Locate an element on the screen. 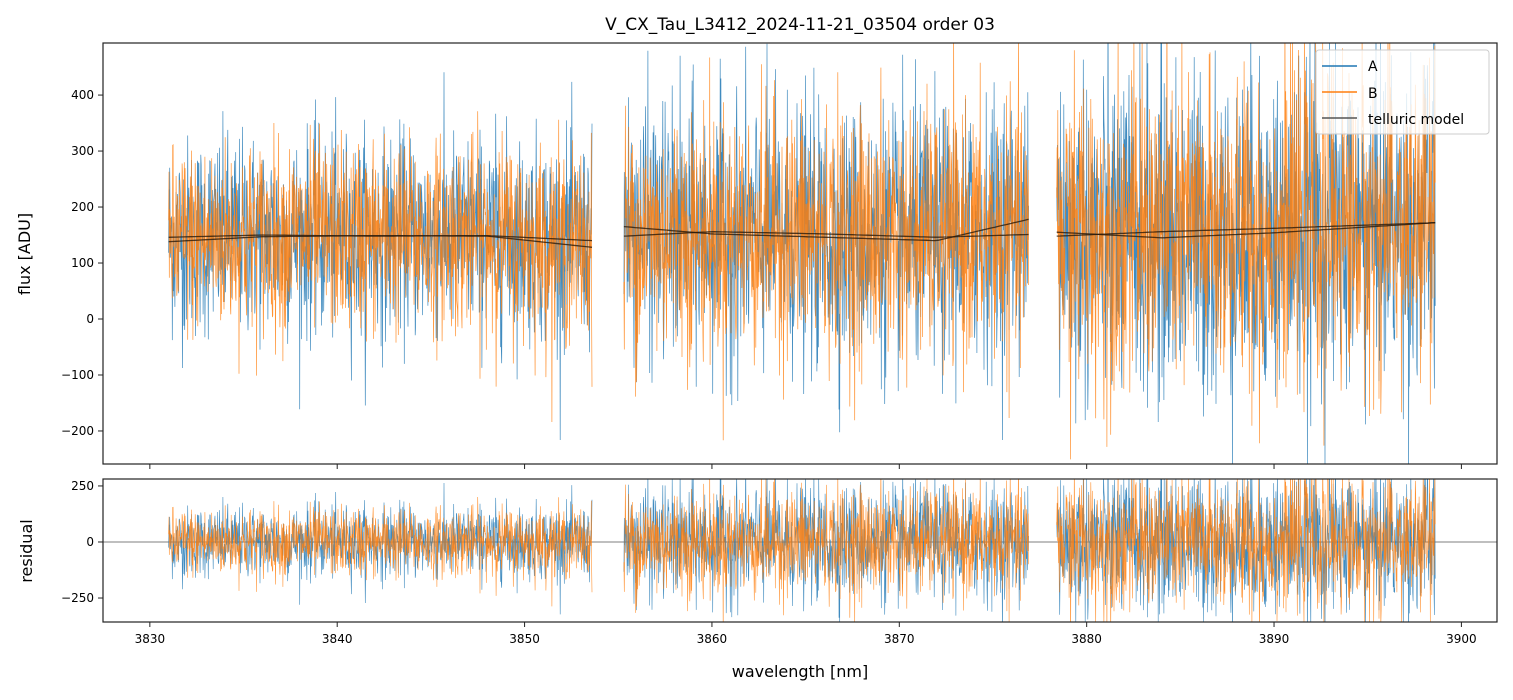 This screenshot has height=700, width=1513. x-tick-label: 3850 is located at coordinates (524, 639).